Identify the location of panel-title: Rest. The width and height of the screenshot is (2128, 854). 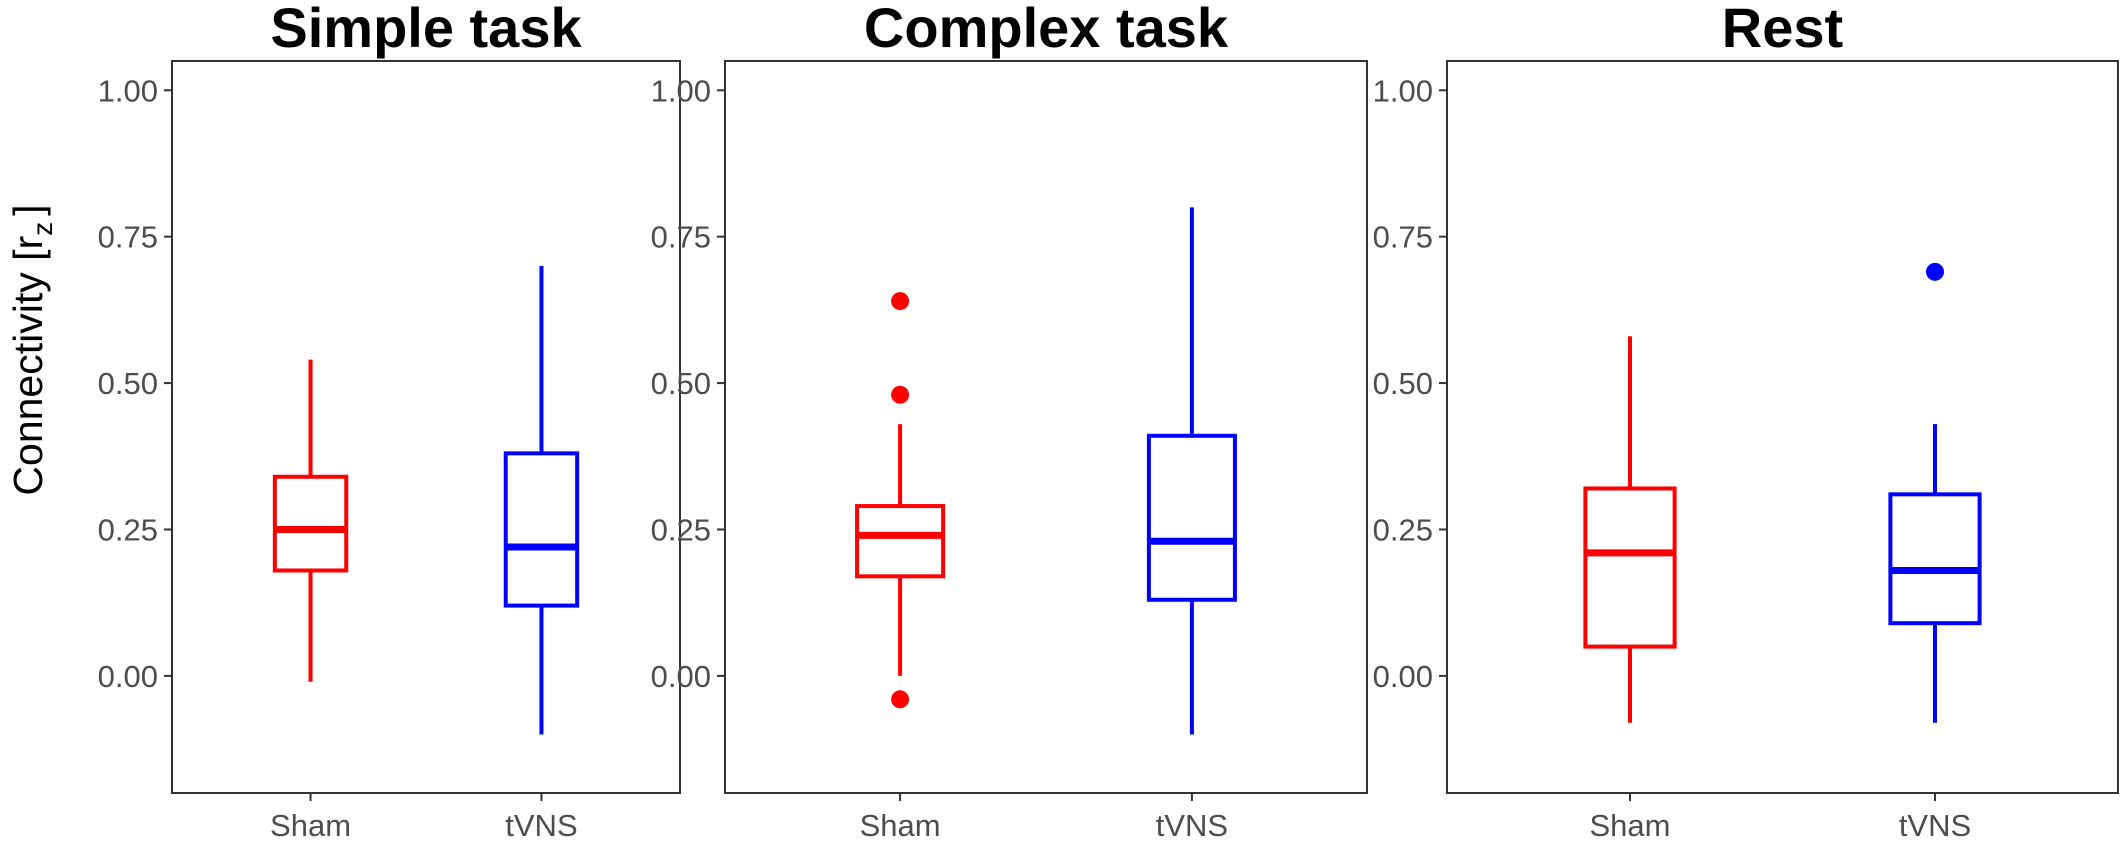
(1782, 29).